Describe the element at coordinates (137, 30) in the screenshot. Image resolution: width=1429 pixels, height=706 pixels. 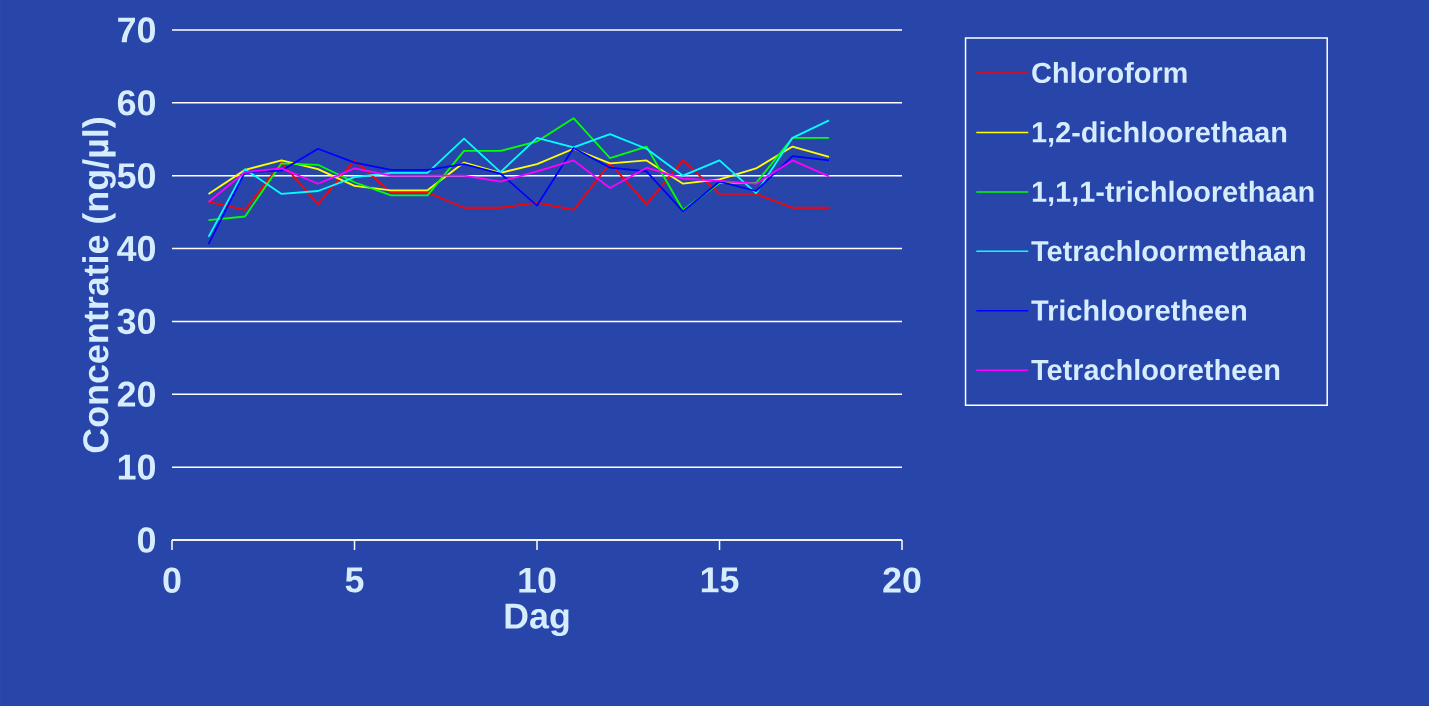
I see `y-tick-label: 70` at that location.